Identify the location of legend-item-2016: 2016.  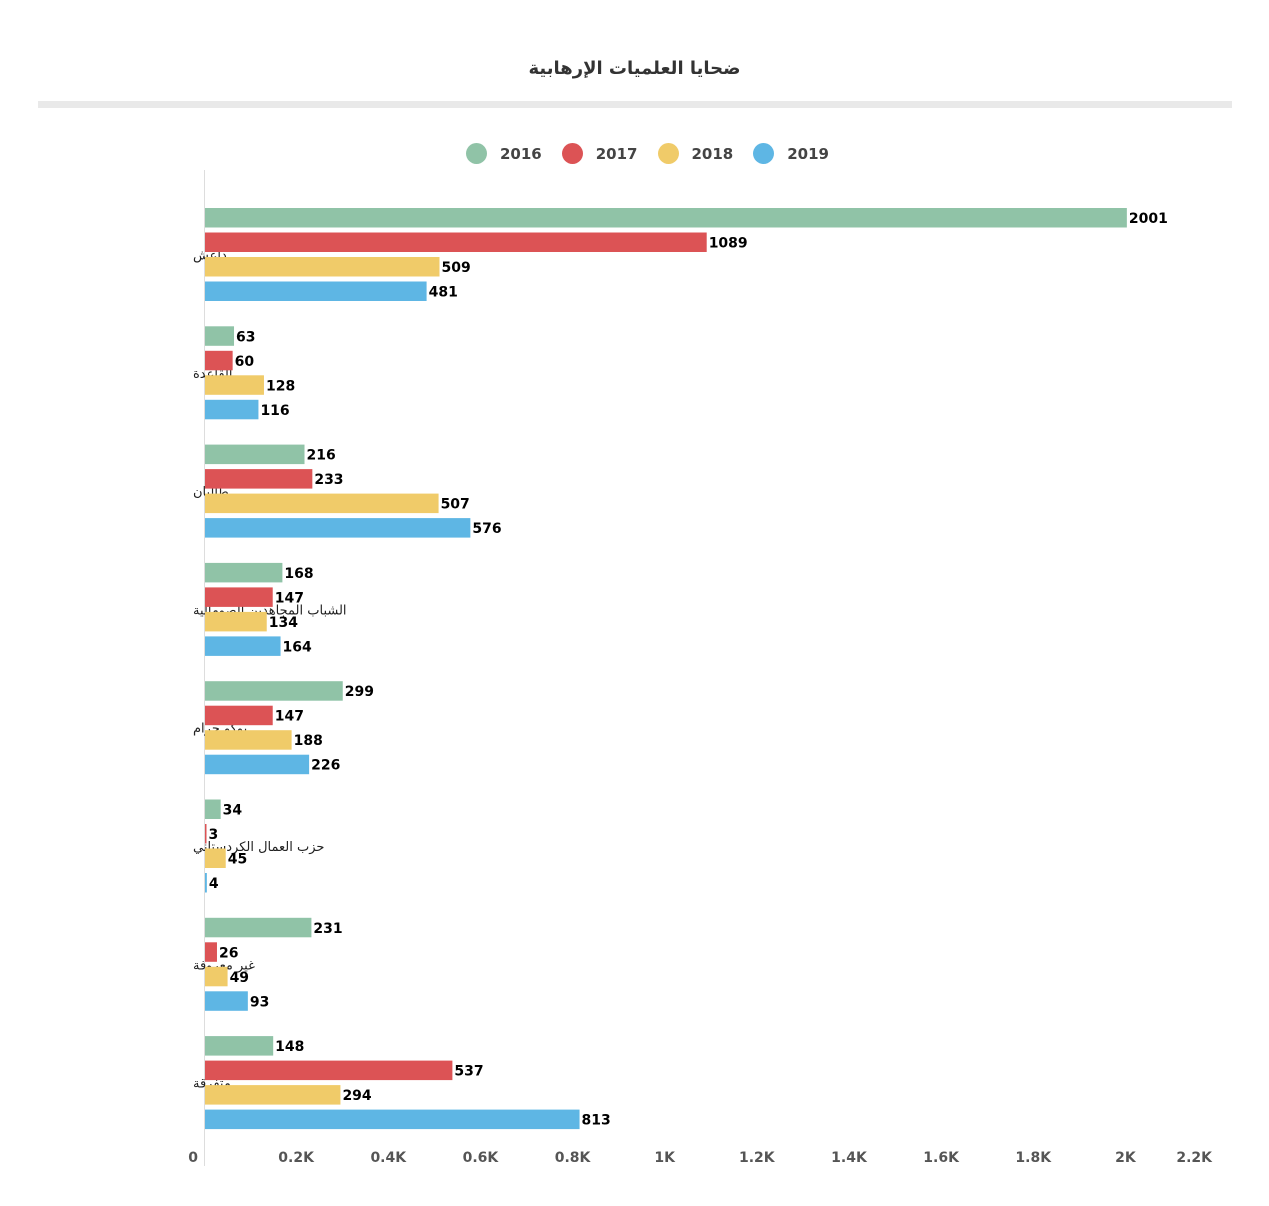
(504, 153).